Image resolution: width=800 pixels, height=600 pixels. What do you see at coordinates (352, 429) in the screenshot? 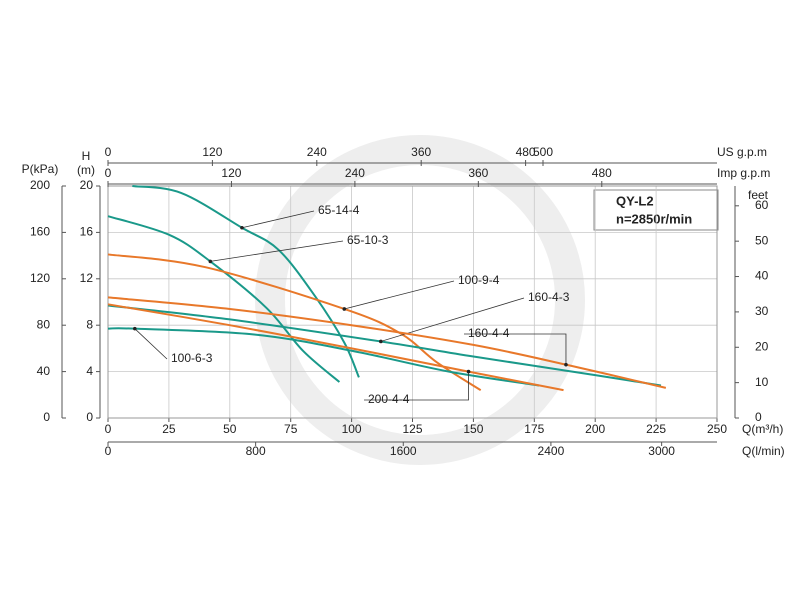
I see `x-tick-label: 100` at bounding box center [352, 429].